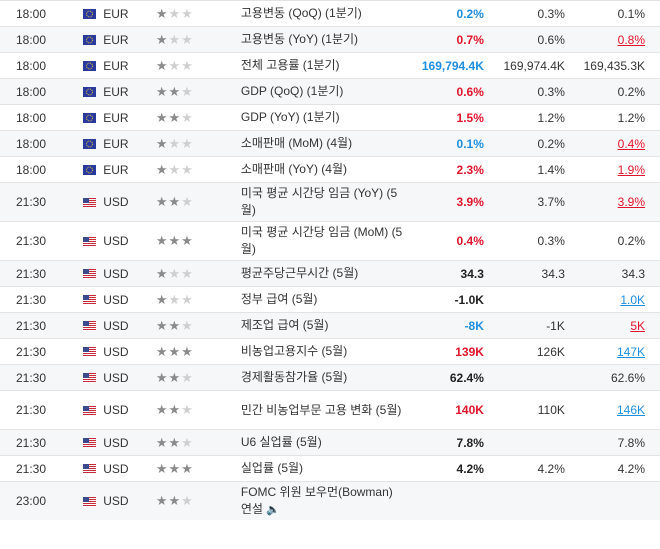 The height and width of the screenshot is (549, 660). Describe the element at coordinates (325, 65) in the screenshot. I see `event-name-link: 전체 고용률 (1분기)` at that location.